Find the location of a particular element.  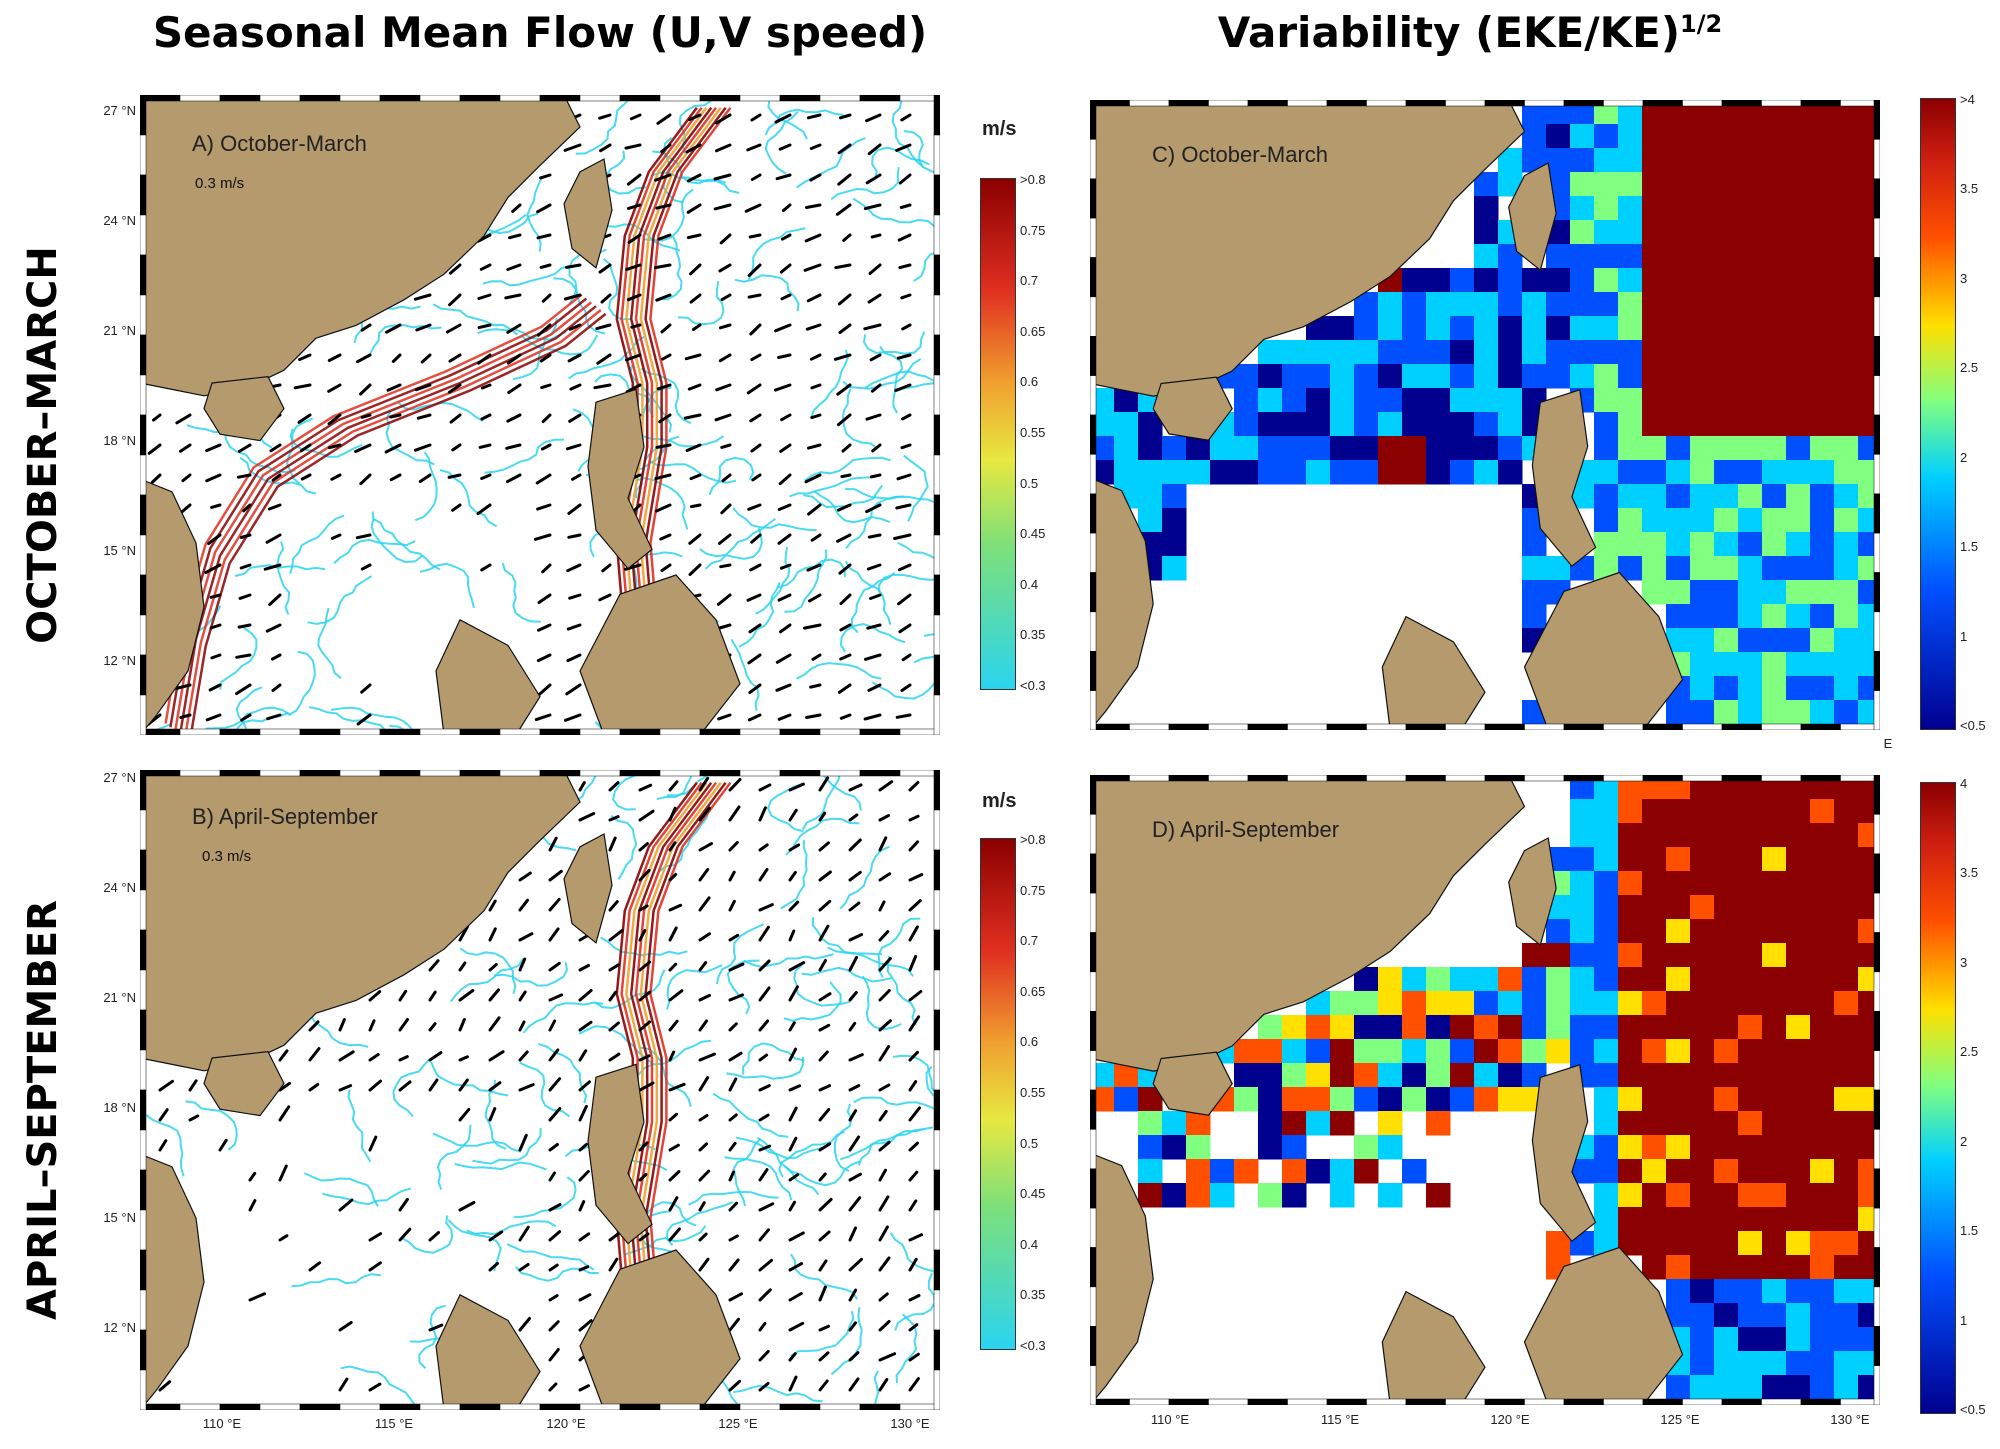

panel-a-label: A) October-March is located at coordinates (279, 143).